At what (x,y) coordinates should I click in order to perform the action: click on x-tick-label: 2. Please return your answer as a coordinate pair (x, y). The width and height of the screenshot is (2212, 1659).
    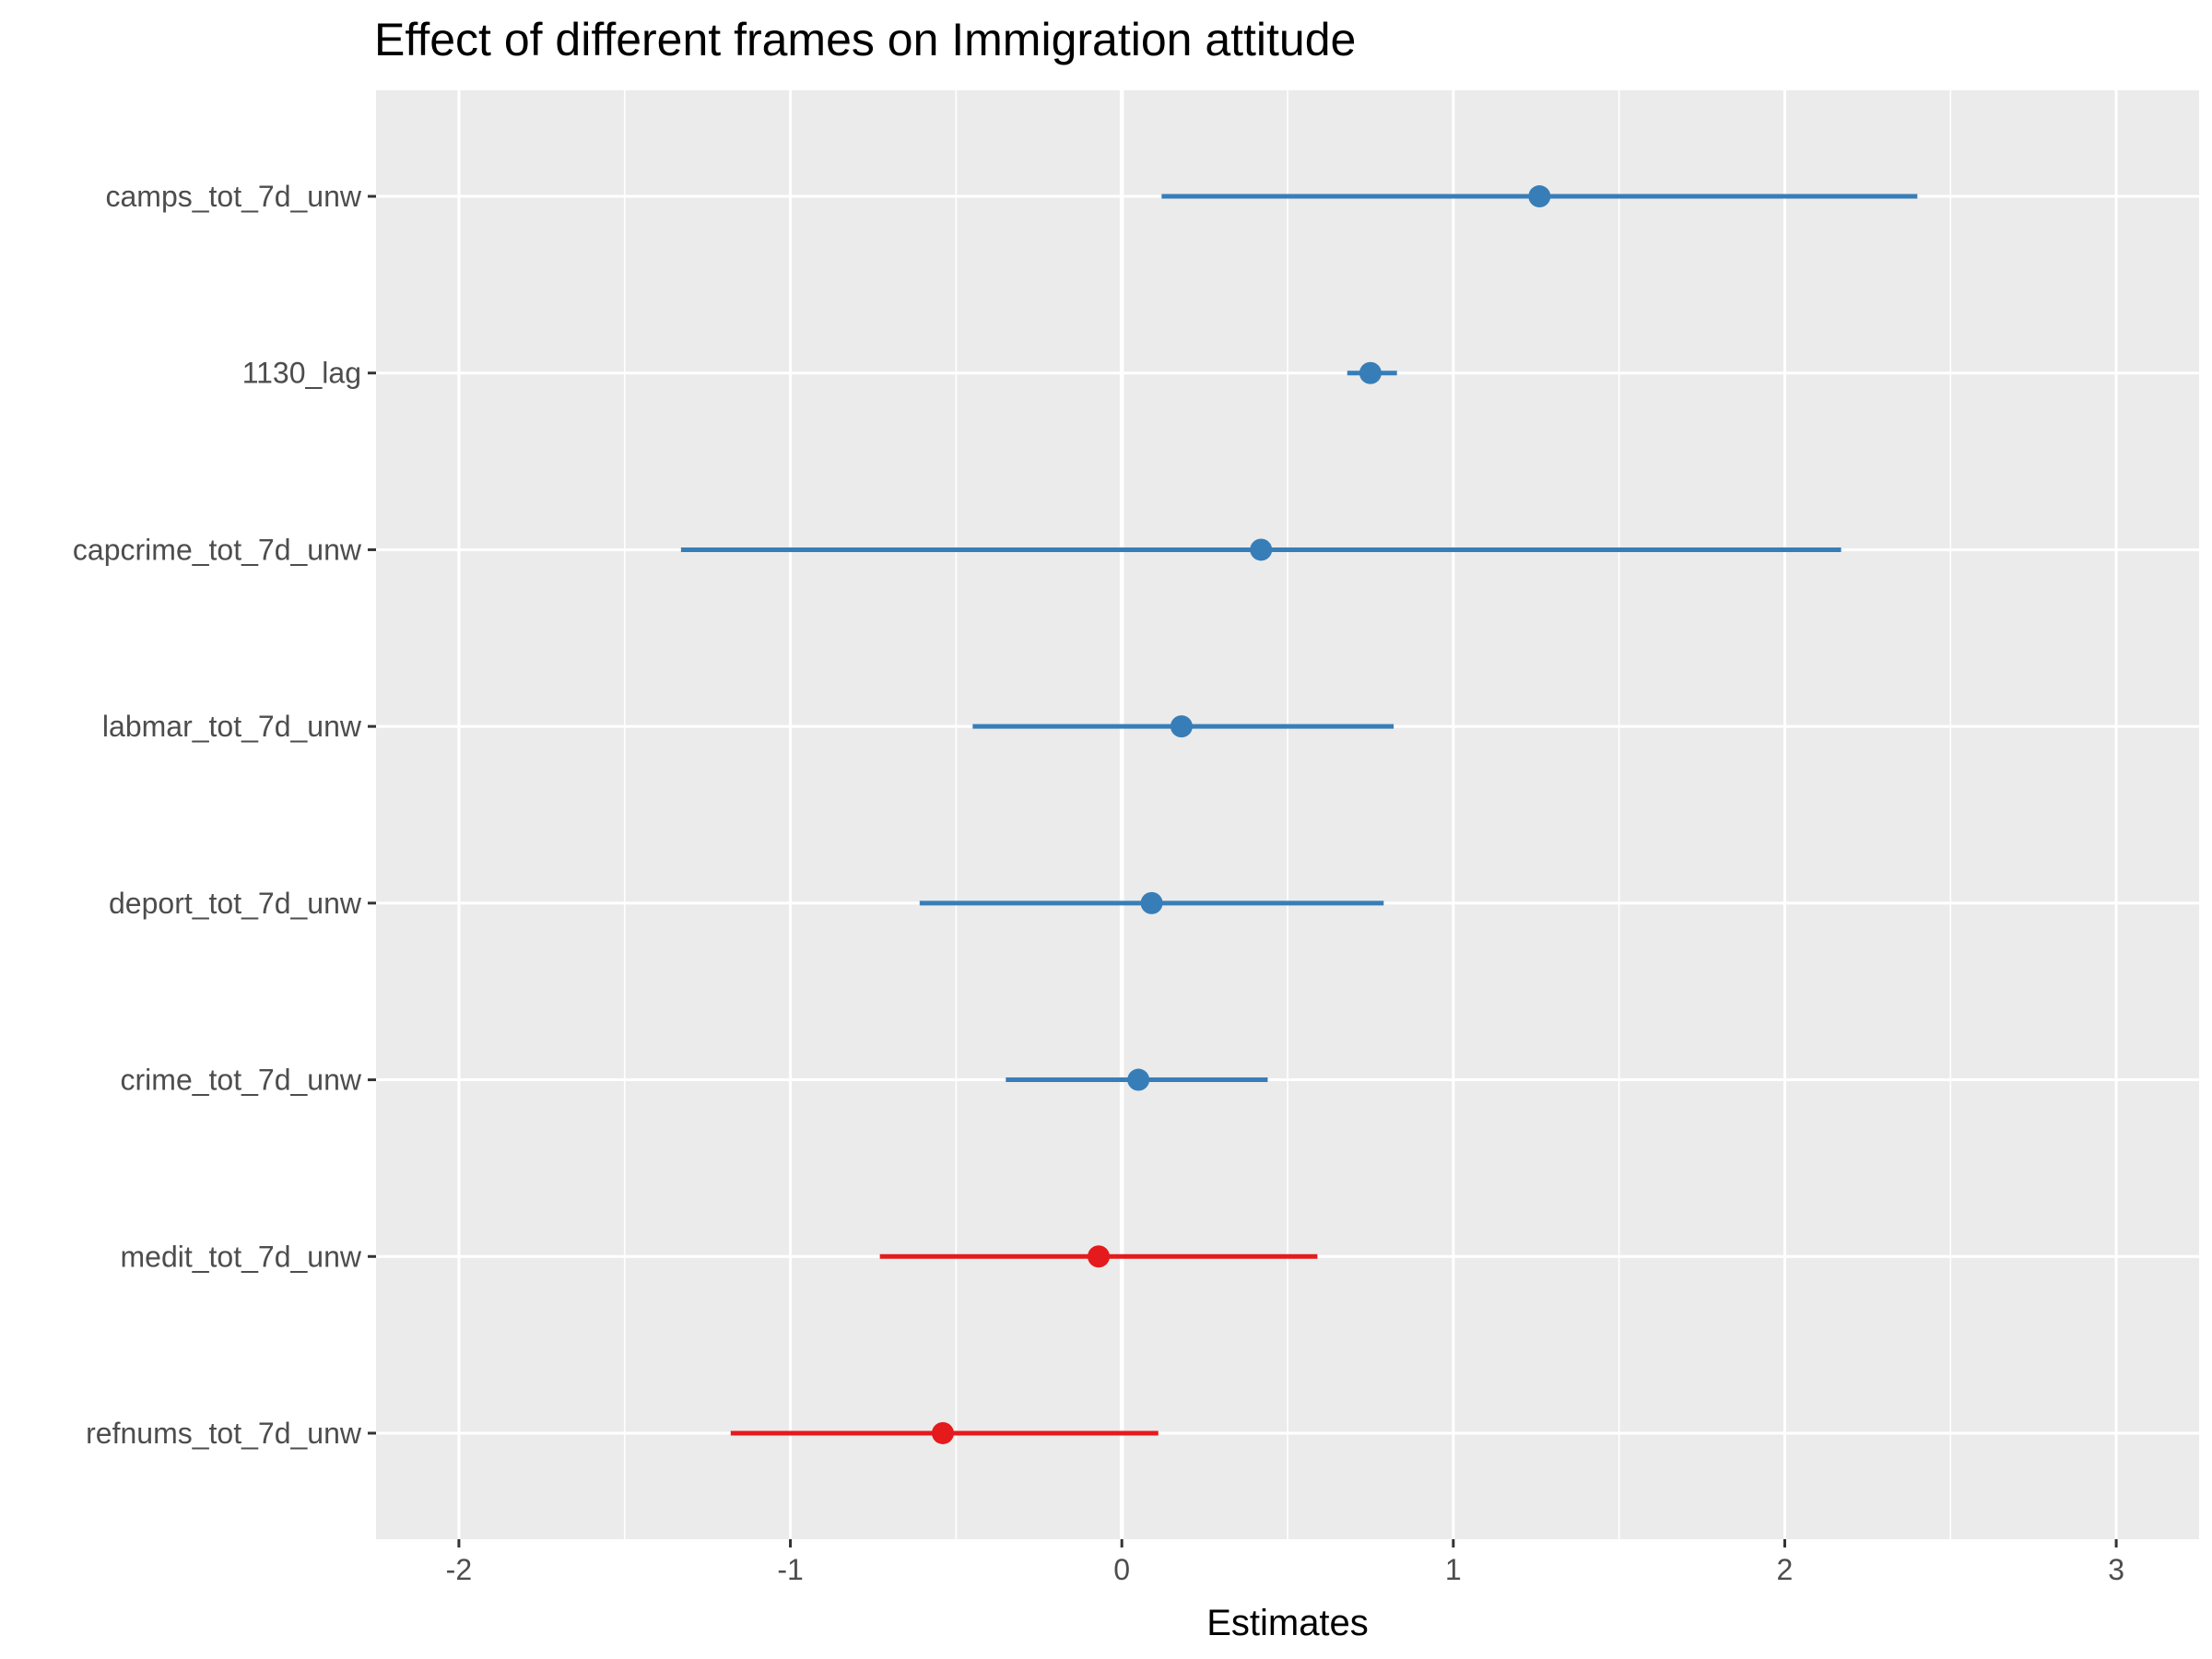
    Looking at the image, I should click on (1785, 1569).